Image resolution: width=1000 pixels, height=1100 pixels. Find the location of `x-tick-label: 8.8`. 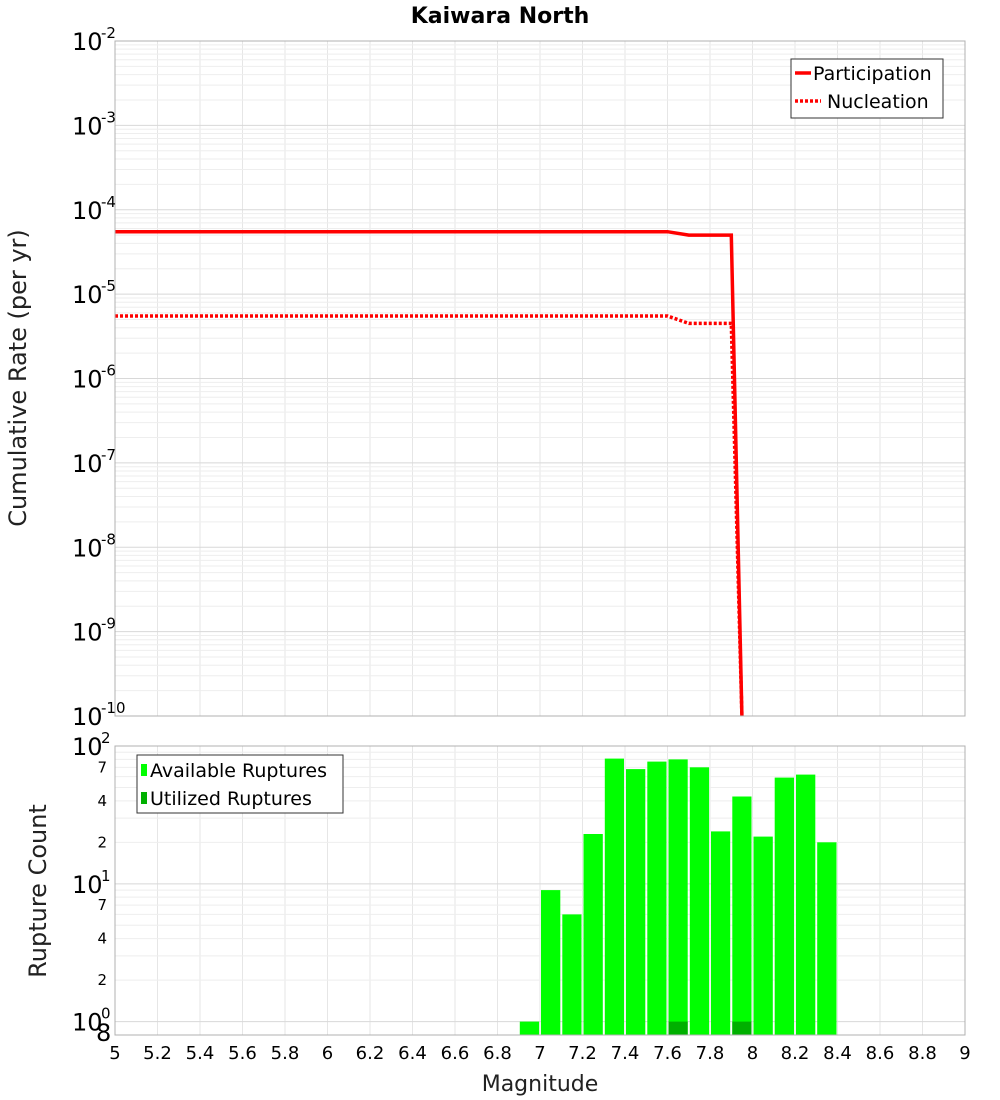

x-tick-label: 8.8 is located at coordinates (922, 1053).